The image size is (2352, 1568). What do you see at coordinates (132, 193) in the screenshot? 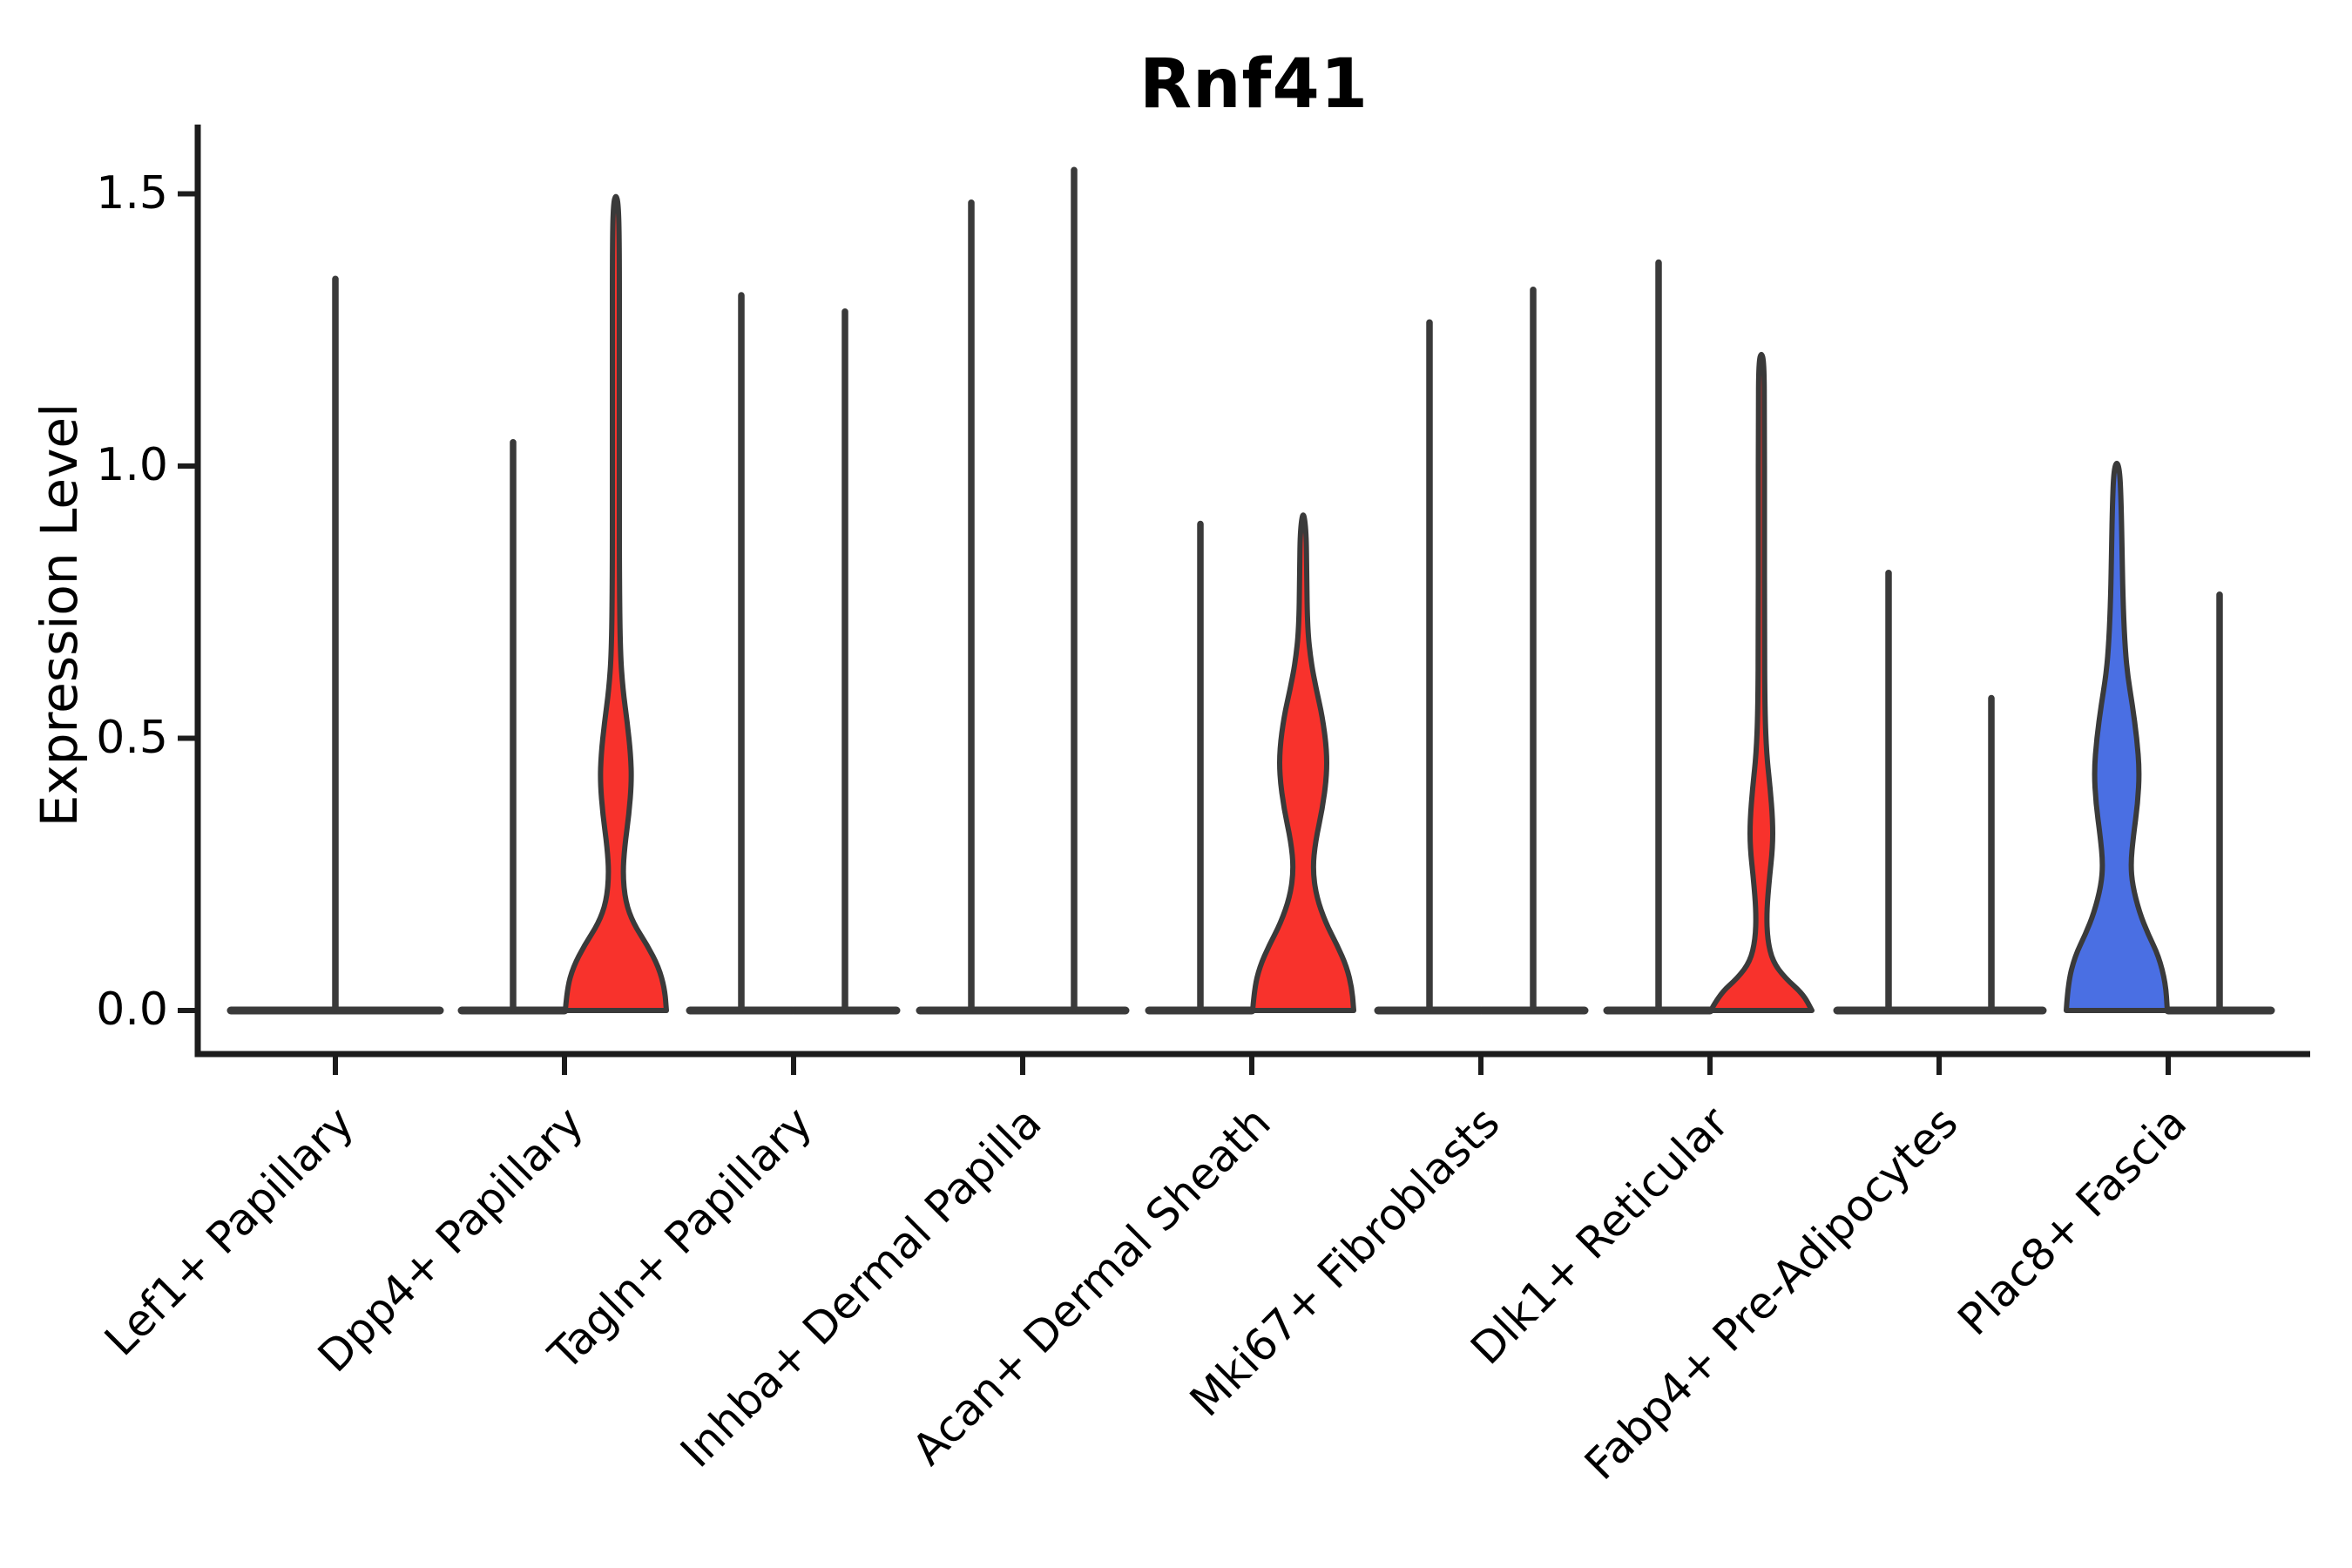
I see `y-tick-label: 1.5` at bounding box center [132, 193].